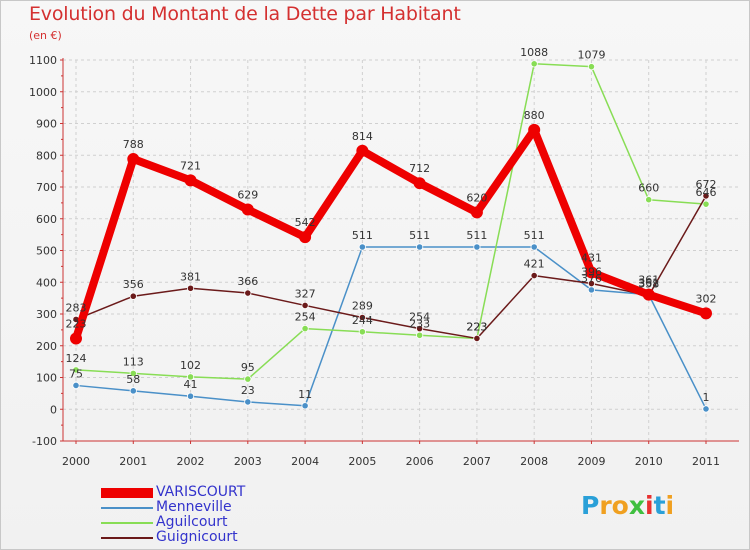 The width and height of the screenshot is (750, 550). I want to click on data-label-guignicourt: 421, so click(534, 264).